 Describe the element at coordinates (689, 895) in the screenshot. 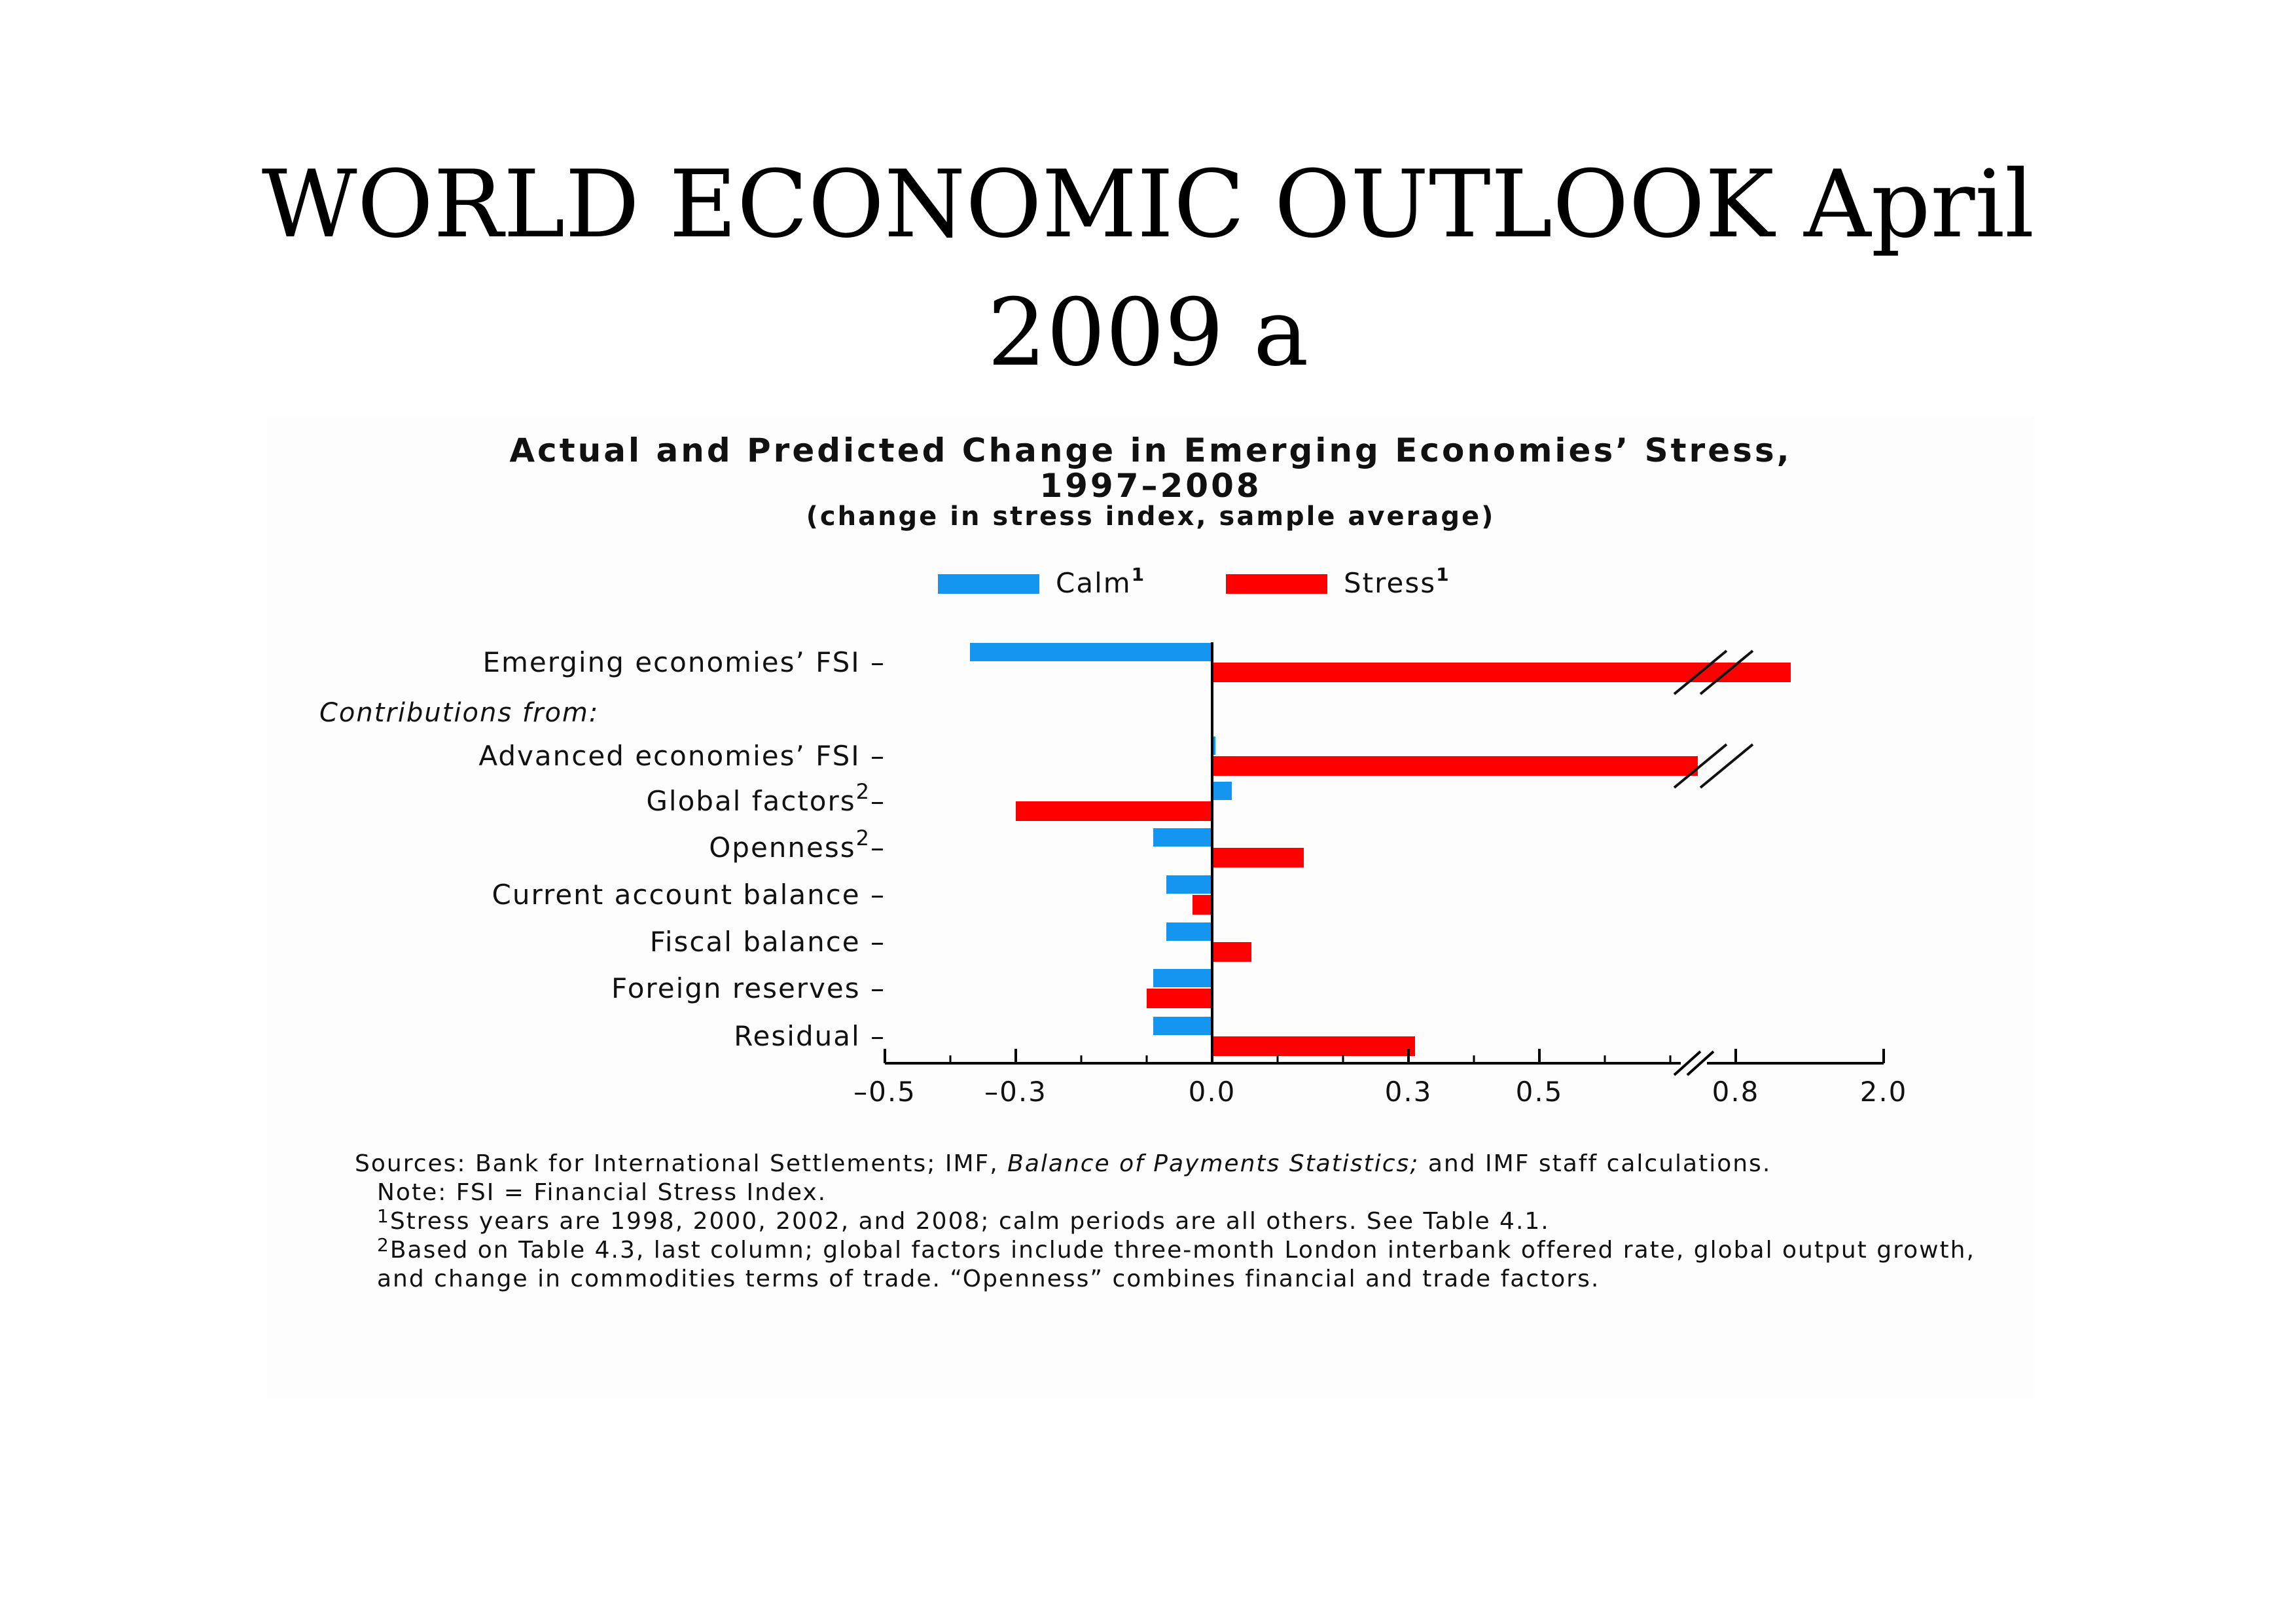

I see `category-label-current-account-balance: Current account balance –` at that location.